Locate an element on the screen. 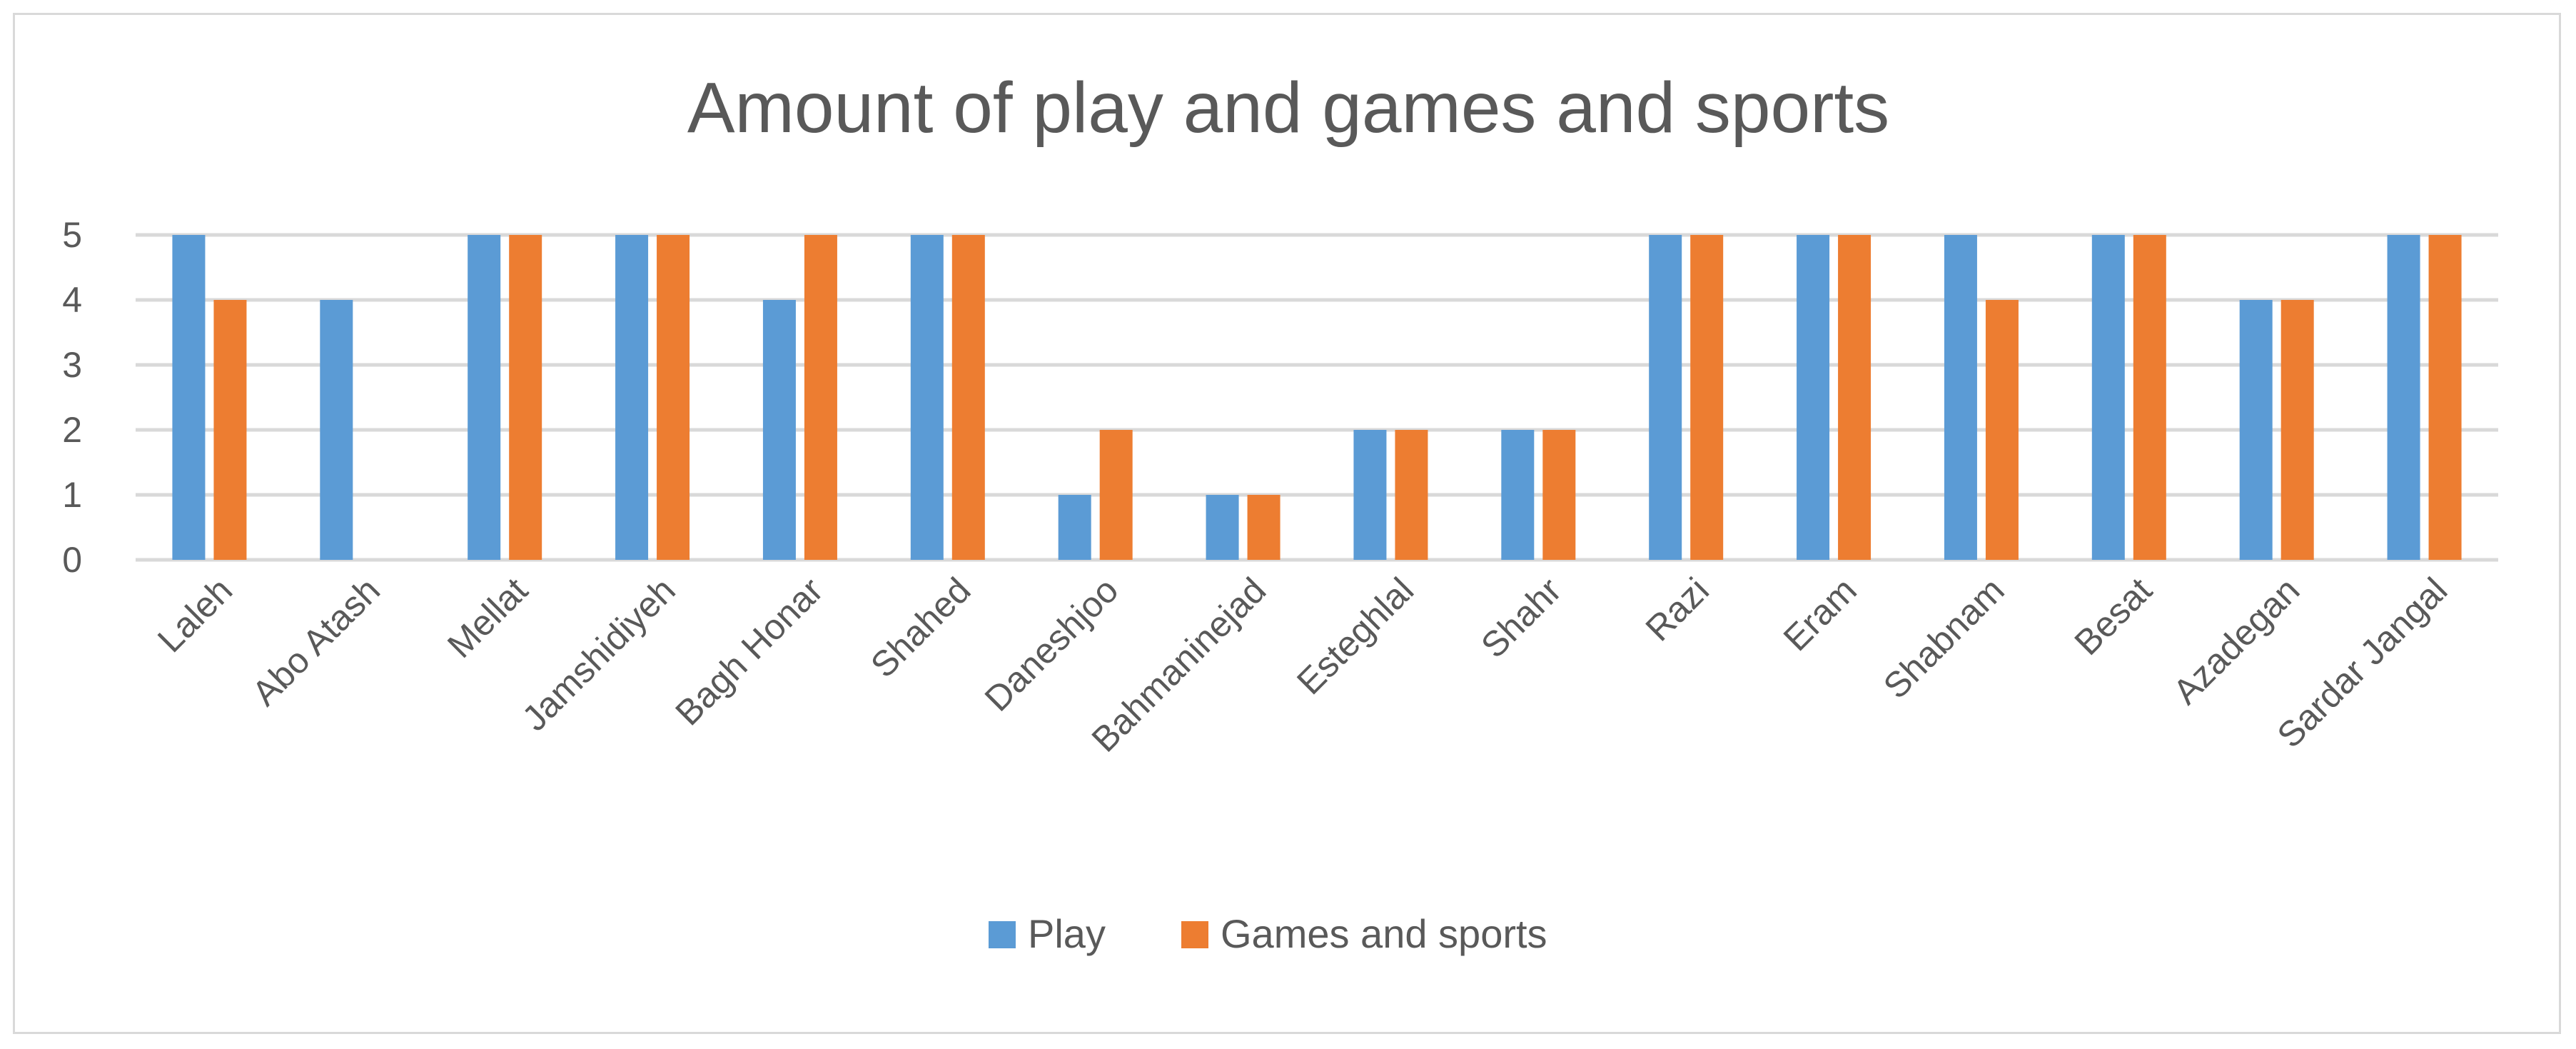 This screenshot has width=2576, height=1049. x-tick-label: Azadegan is located at coordinates (2237, 641).